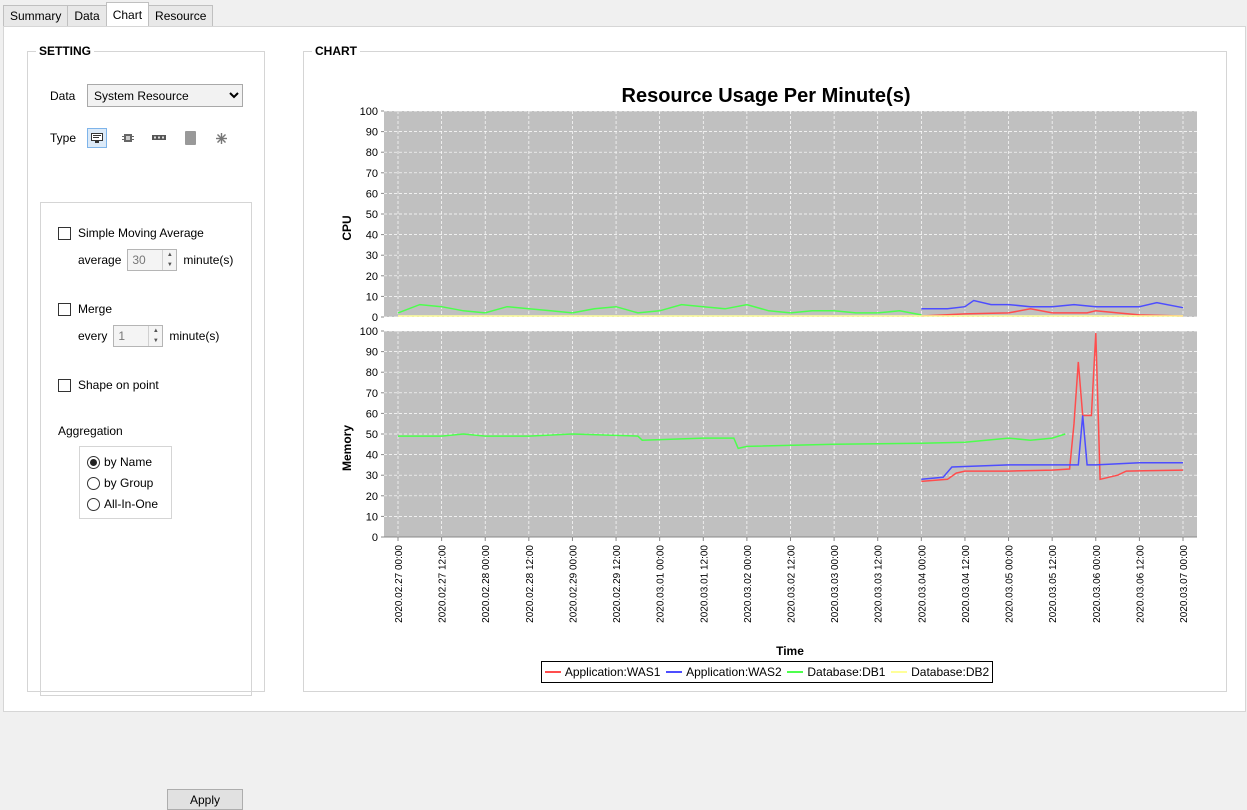  What do you see at coordinates (190, 138) in the screenshot?
I see `disk-icon` at bounding box center [190, 138].